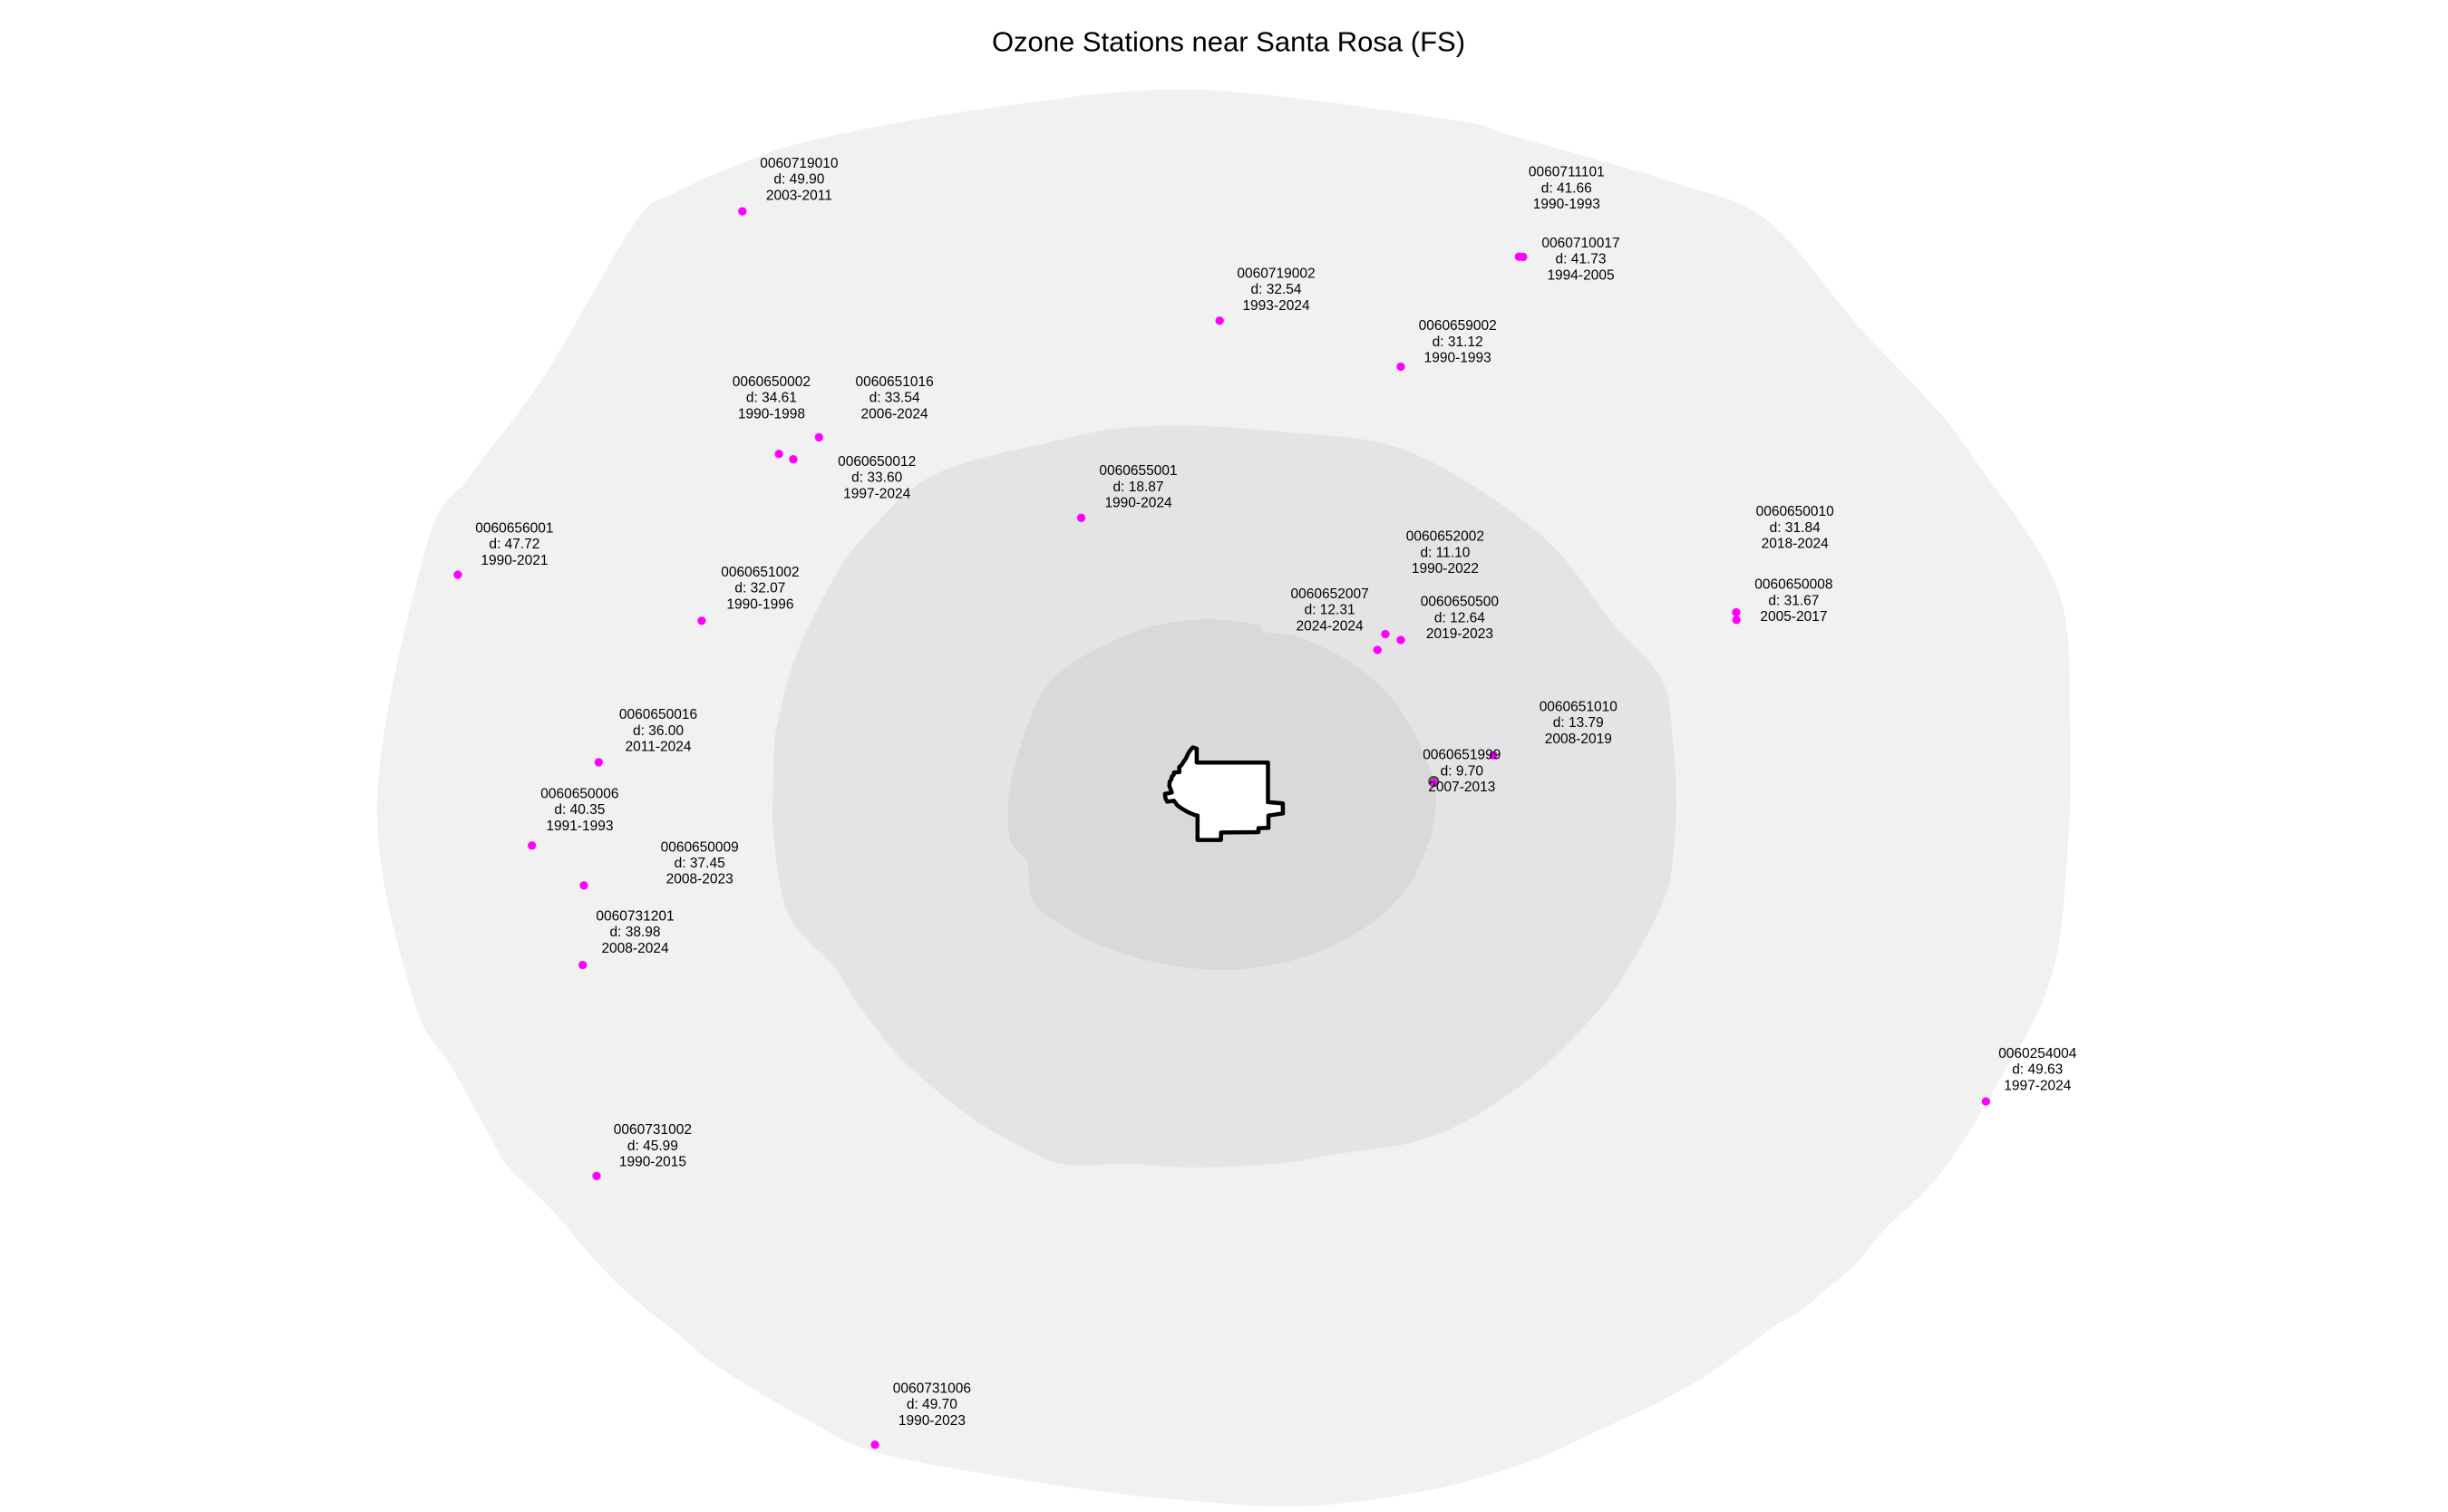 This screenshot has width=2448, height=1512. What do you see at coordinates (1578, 723) in the screenshot?
I see `svg-text: d: 13.79` at bounding box center [1578, 723].